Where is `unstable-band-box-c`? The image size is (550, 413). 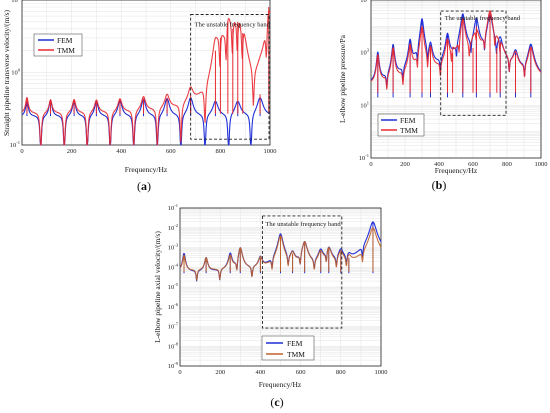 unstable-band-box-c is located at coordinates (302, 272).